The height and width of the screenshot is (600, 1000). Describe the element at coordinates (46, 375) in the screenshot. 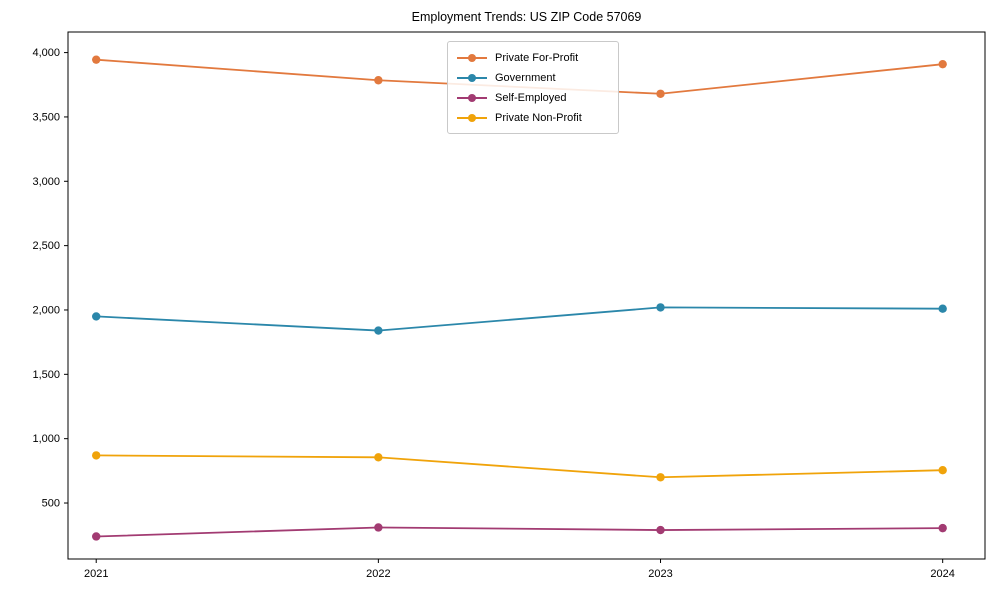

I see `y-tick-label: 1,500` at that location.